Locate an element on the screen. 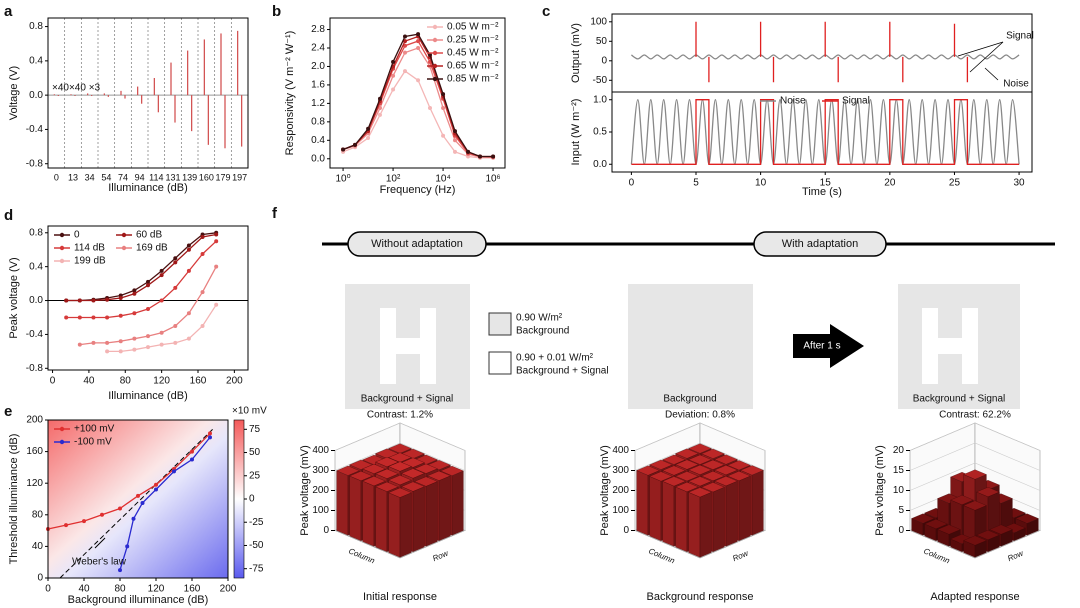 Image resolution: width=1080 pixels, height=608 pixels. colorbar-tick-label: 75 is located at coordinates (255, 429).